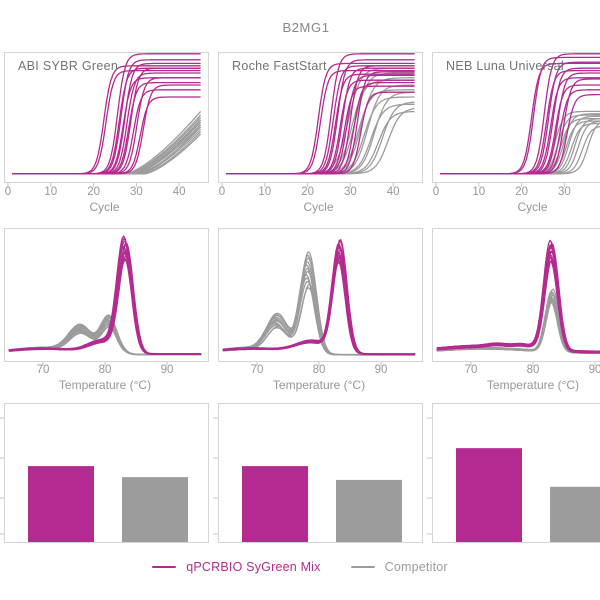  What do you see at coordinates (68, 66) in the screenshot?
I see `panel-title-abi: ABI SYBR Green` at bounding box center [68, 66].